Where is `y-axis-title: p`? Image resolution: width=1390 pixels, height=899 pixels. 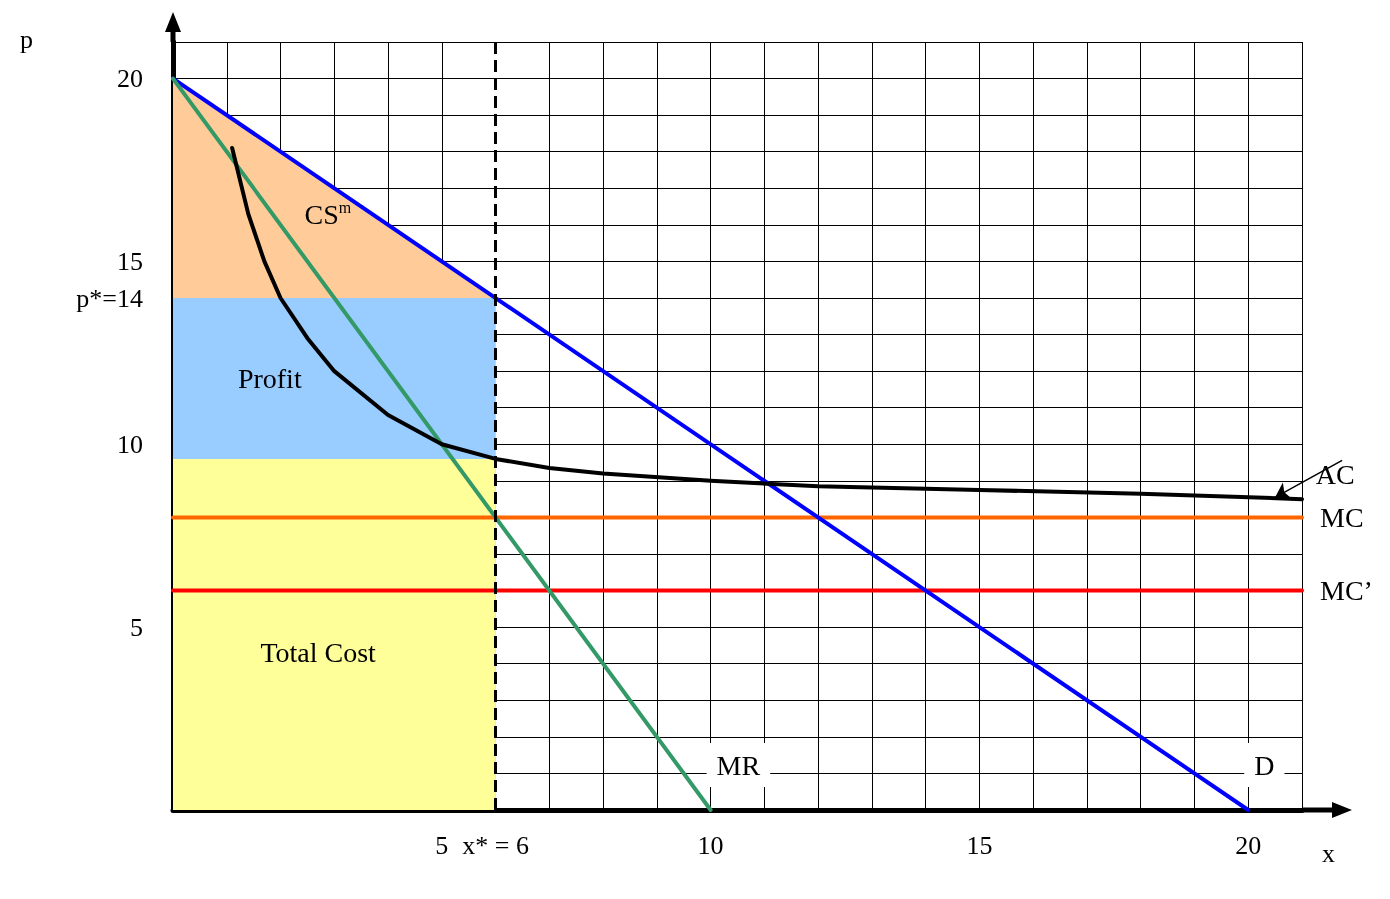 y-axis-title: p is located at coordinates (26, 39).